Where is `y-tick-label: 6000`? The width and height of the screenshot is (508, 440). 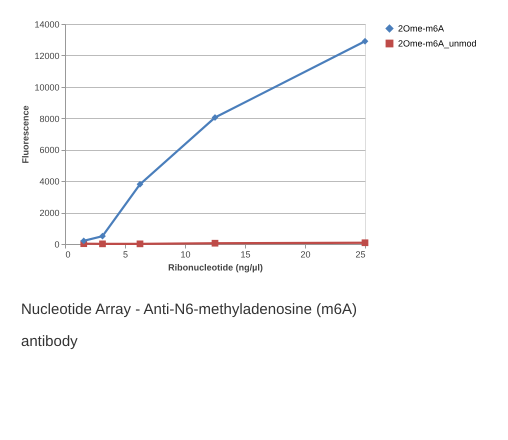 y-tick-label: 6000 is located at coordinates (49, 150).